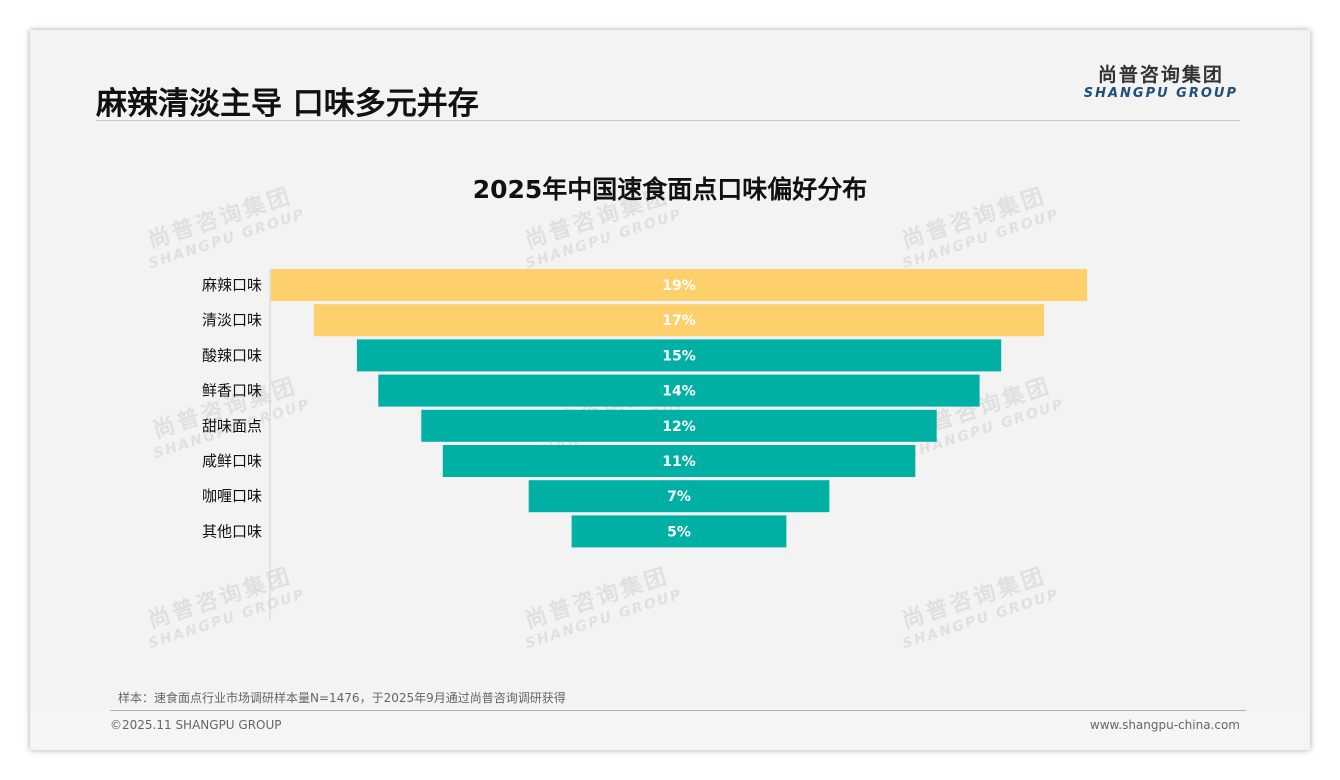  What do you see at coordinates (232, 461) in the screenshot?
I see `category-label-6: 咸鲜口味` at bounding box center [232, 461].